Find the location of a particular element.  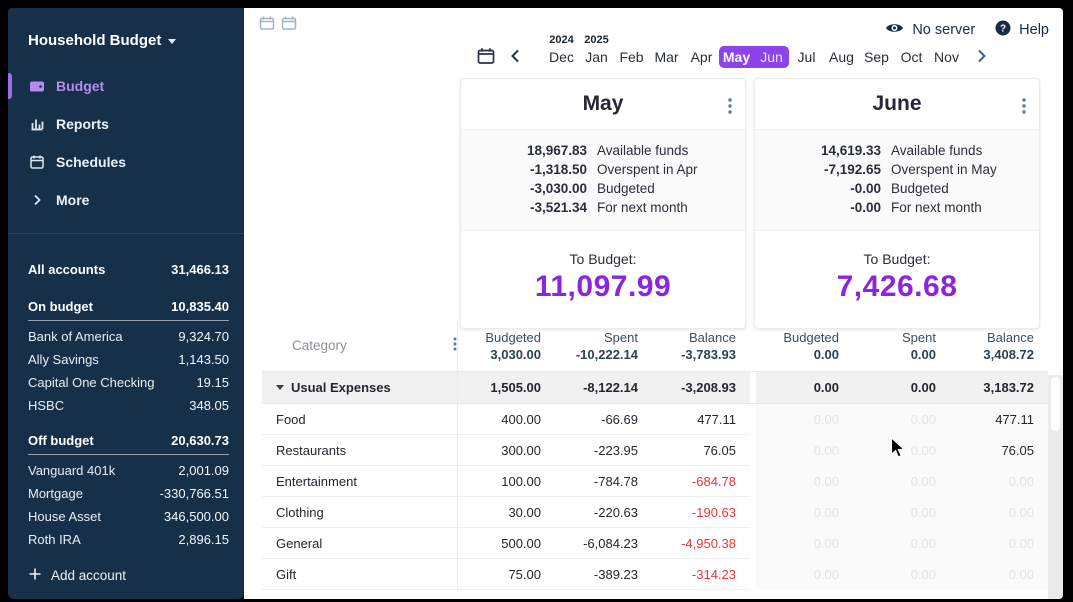

category-name: Gift is located at coordinates (360, 574).